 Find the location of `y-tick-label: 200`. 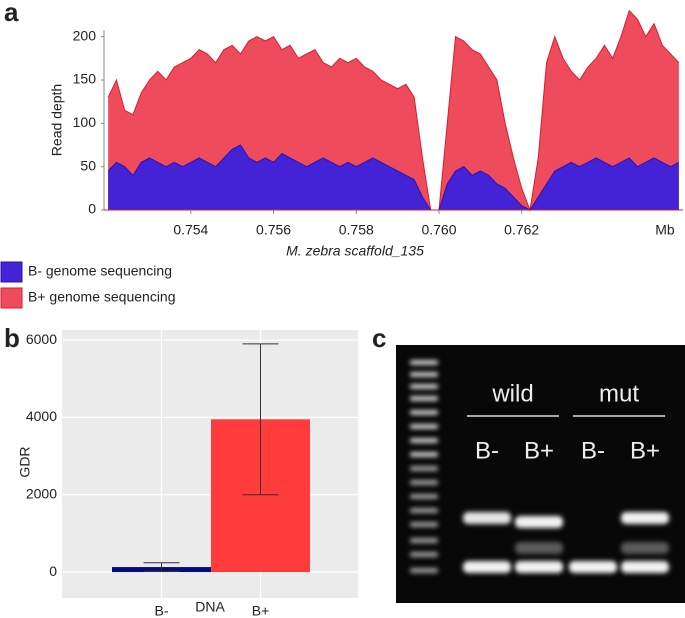

y-tick-label: 200 is located at coordinates (85, 35).